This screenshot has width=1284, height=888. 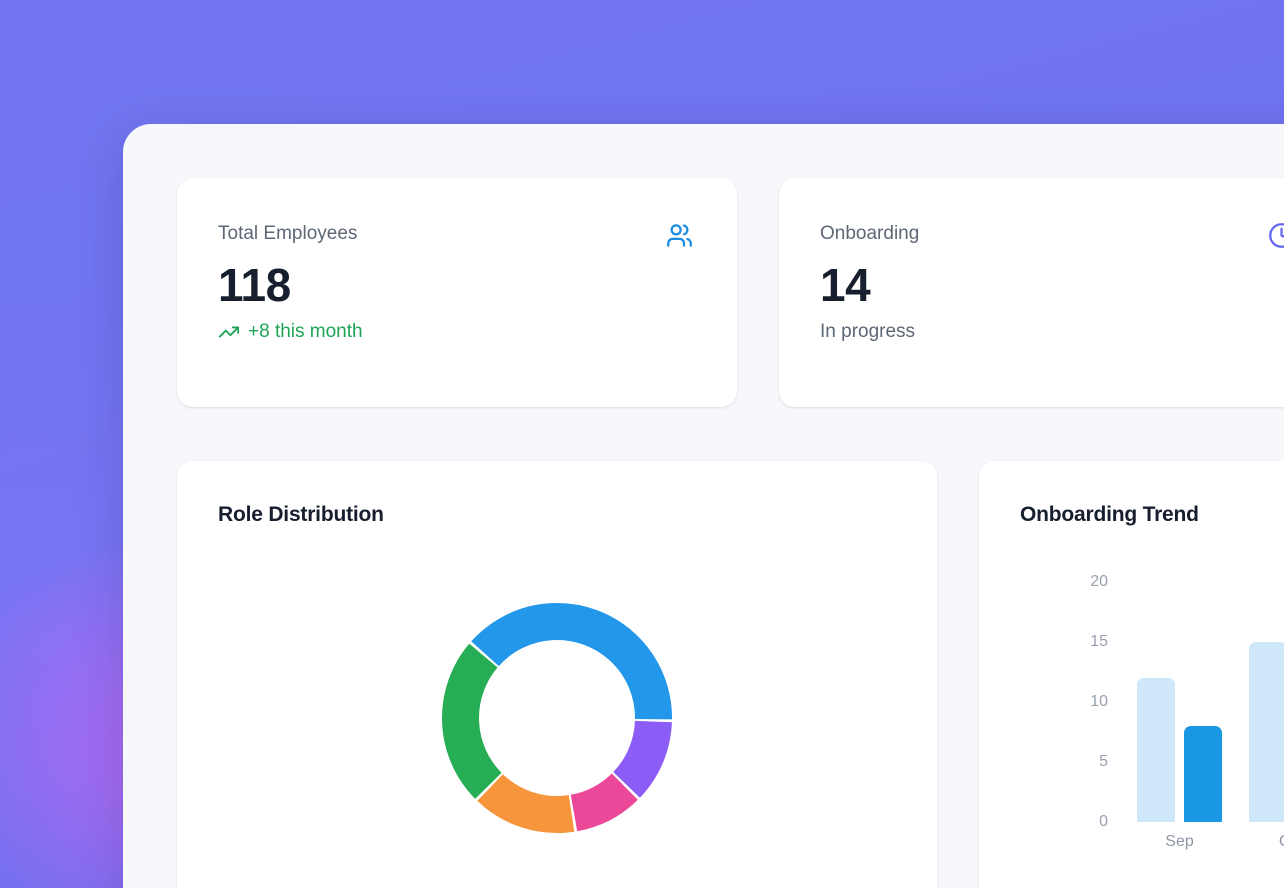 What do you see at coordinates (679, 235) in the screenshot?
I see `users-icon` at bounding box center [679, 235].